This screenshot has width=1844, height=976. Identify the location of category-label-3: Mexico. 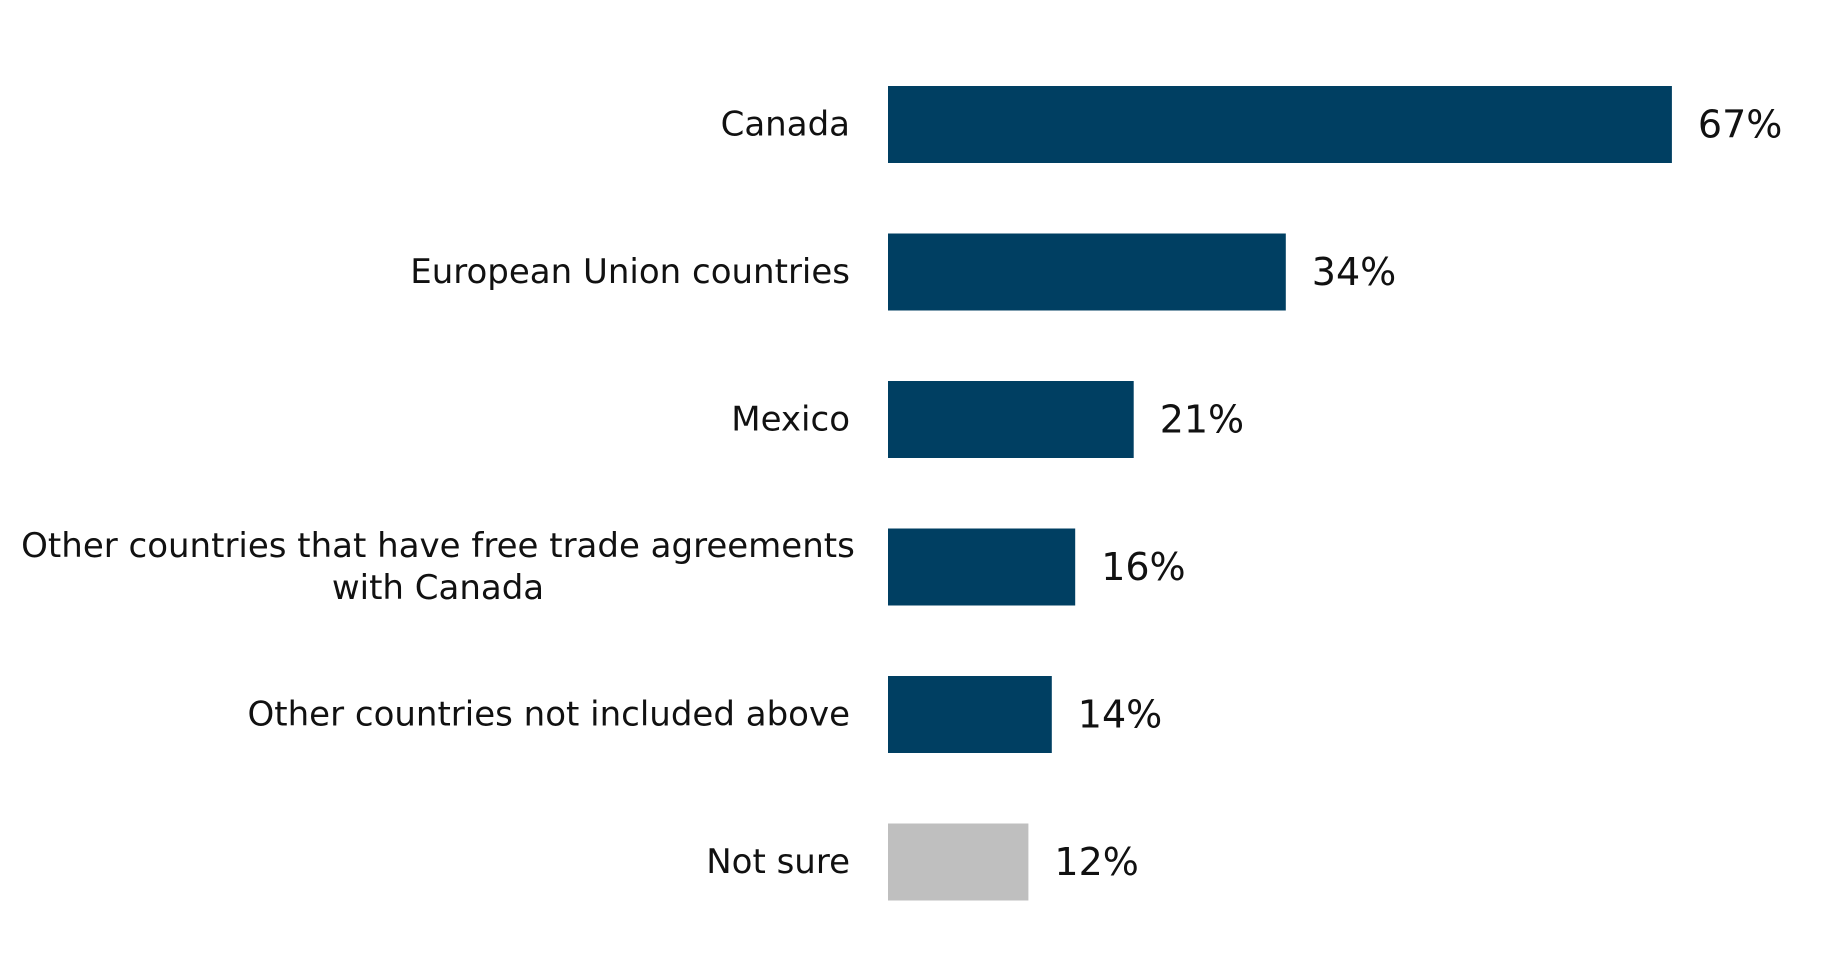
(790, 420).